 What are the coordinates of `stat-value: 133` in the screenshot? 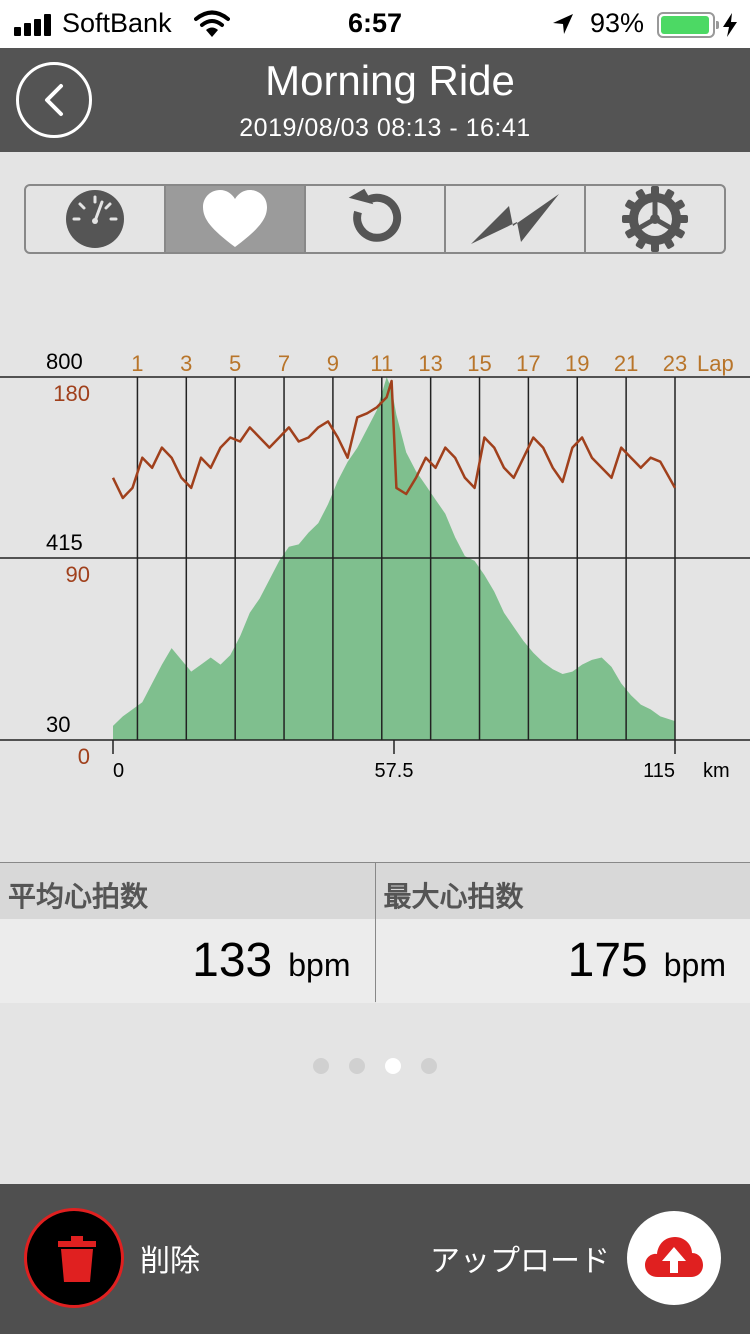 It's located at (232, 960).